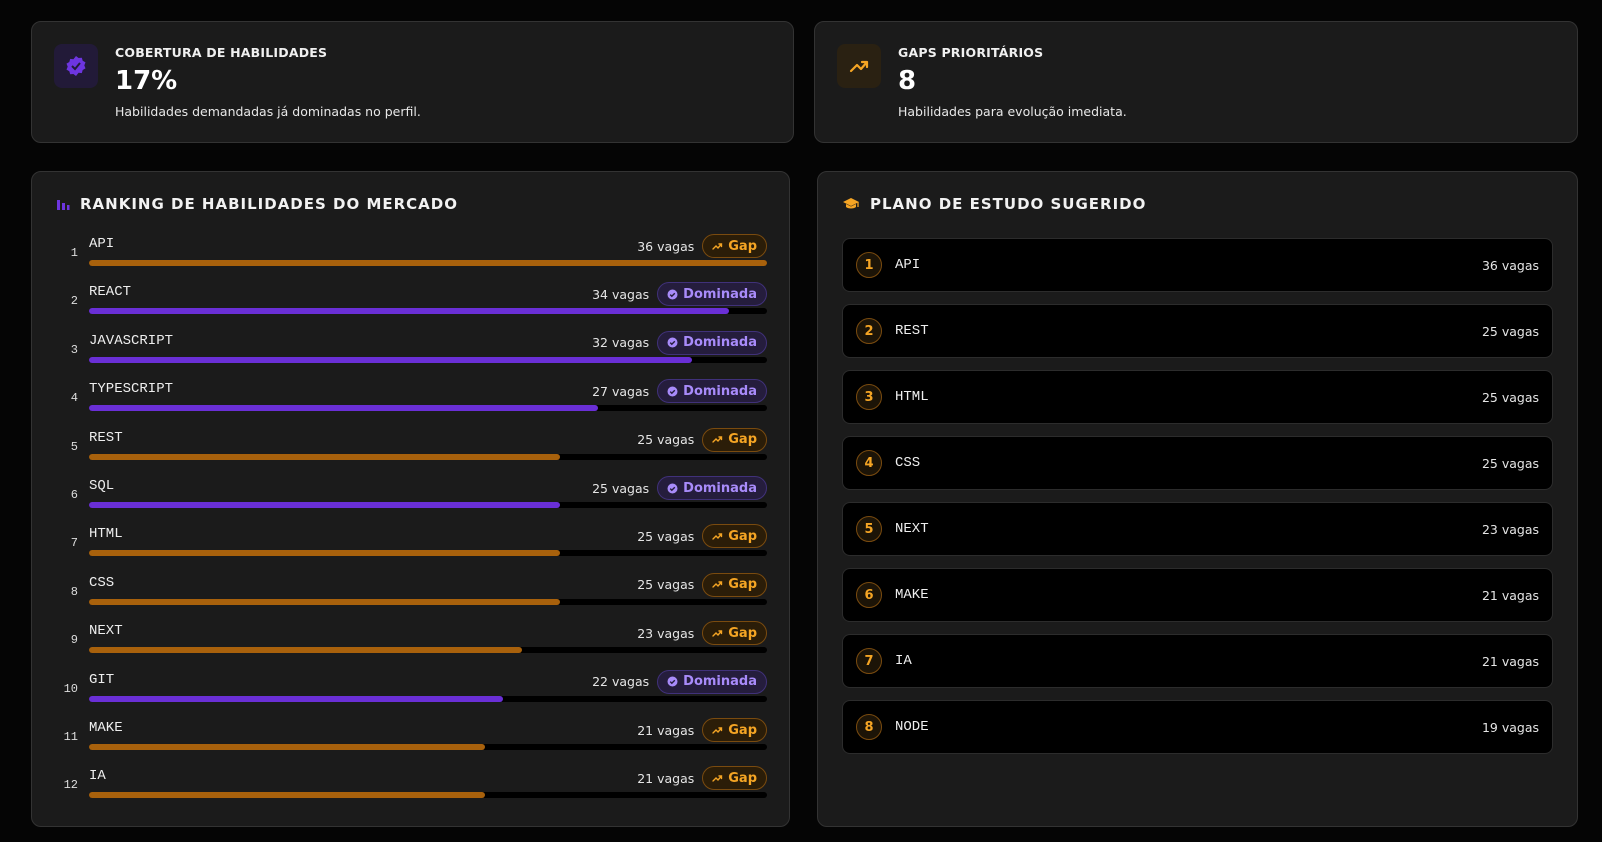 The width and height of the screenshot is (1602, 842). I want to click on row-meta: 27 vagas Dominada, so click(679, 391).